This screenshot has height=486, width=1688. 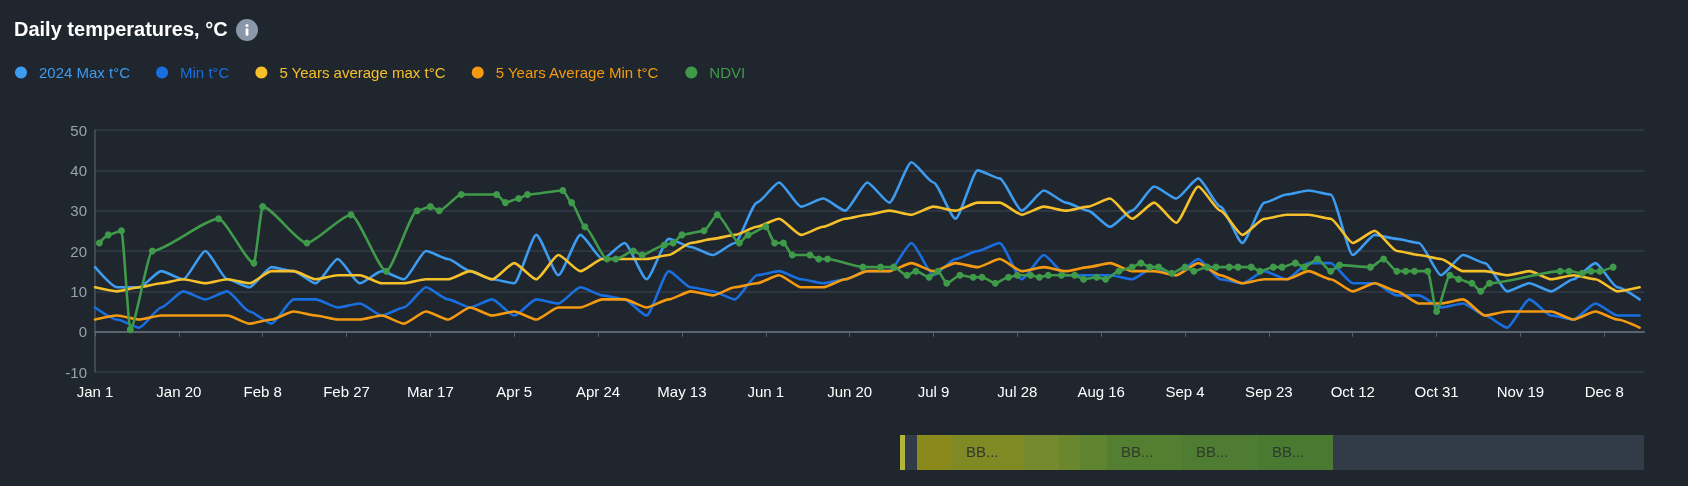 I want to click on x-tick-label: Jun 1, so click(x=766, y=391).